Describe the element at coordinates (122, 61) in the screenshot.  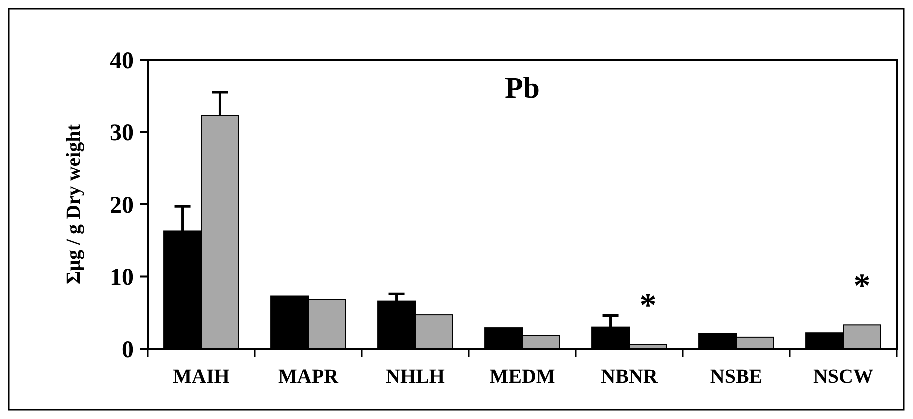
I see `y-tick-label: 40` at that location.